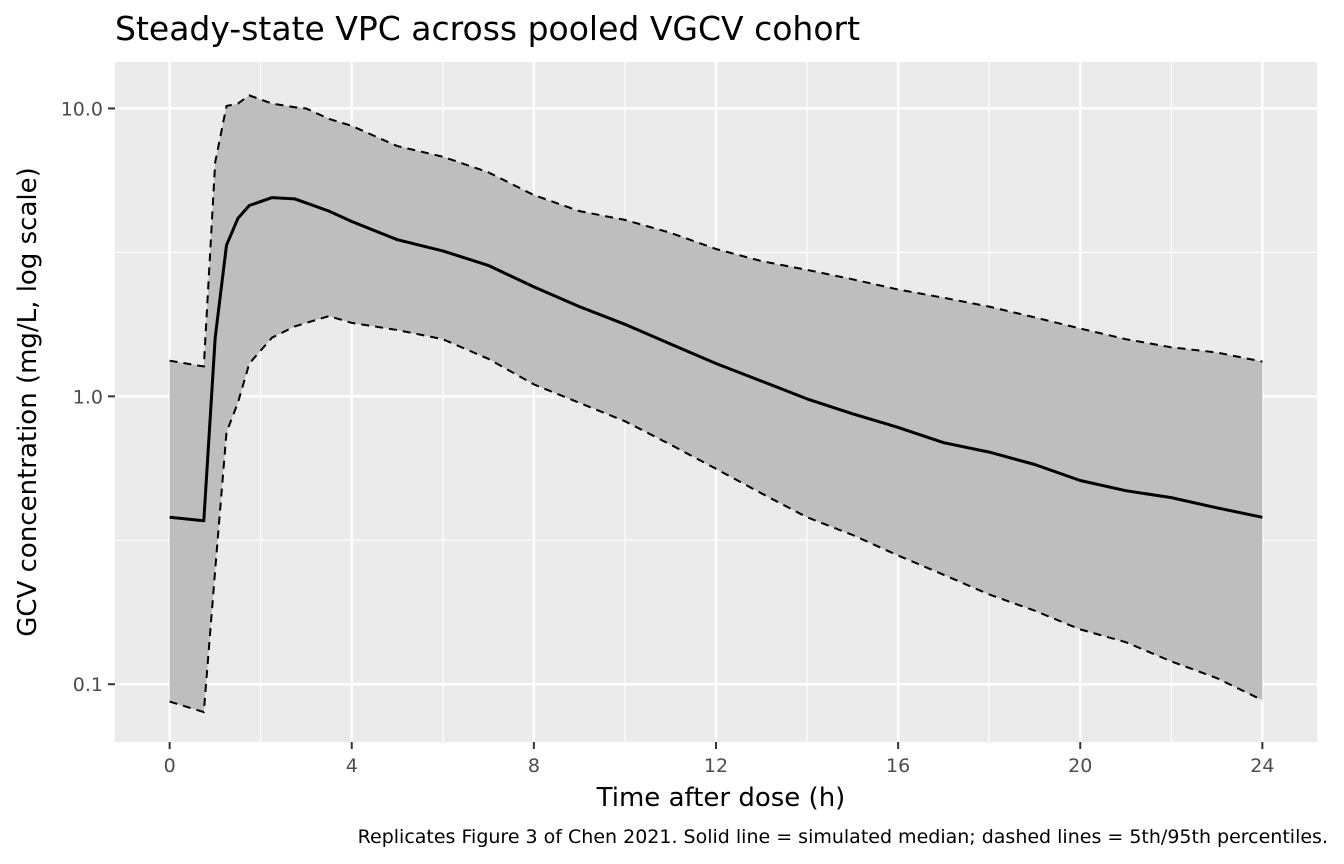 The height and width of the screenshot is (864, 1344). What do you see at coordinates (898, 766) in the screenshot?
I see `x-tick-label: 16` at bounding box center [898, 766].